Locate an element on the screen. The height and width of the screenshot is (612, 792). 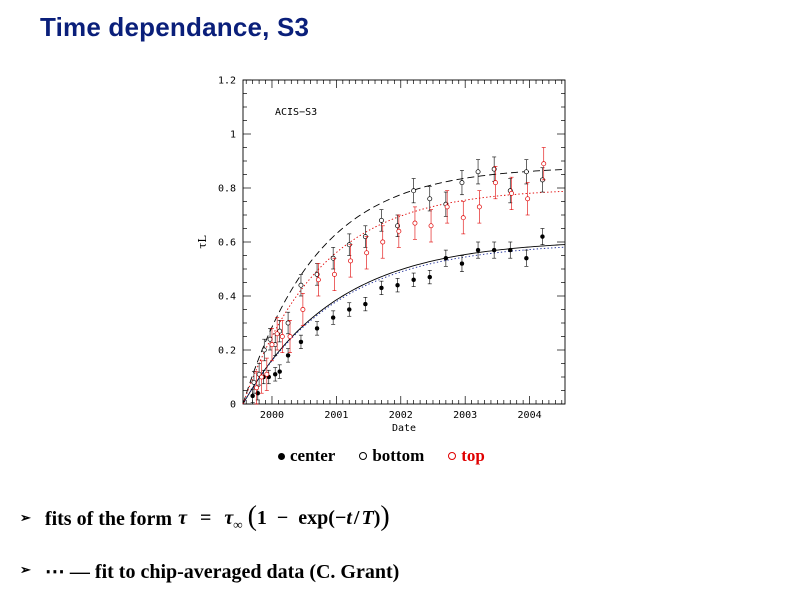
legend-center: center is located at coordinates (306, 456).